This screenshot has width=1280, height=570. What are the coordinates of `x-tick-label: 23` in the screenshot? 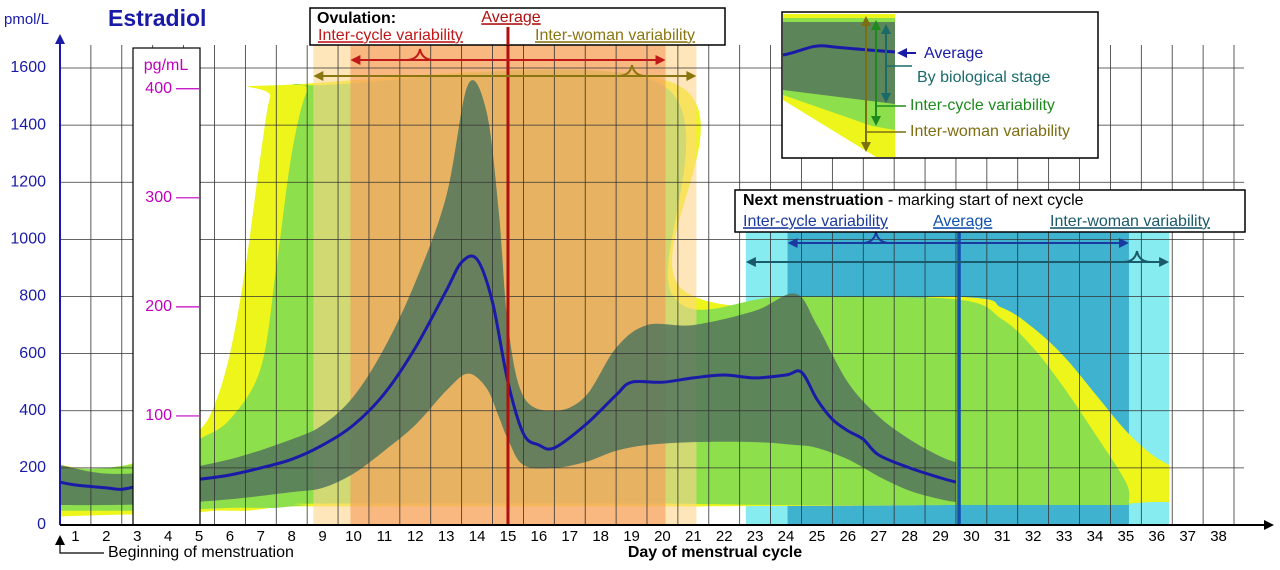 It's located at (755, 536).